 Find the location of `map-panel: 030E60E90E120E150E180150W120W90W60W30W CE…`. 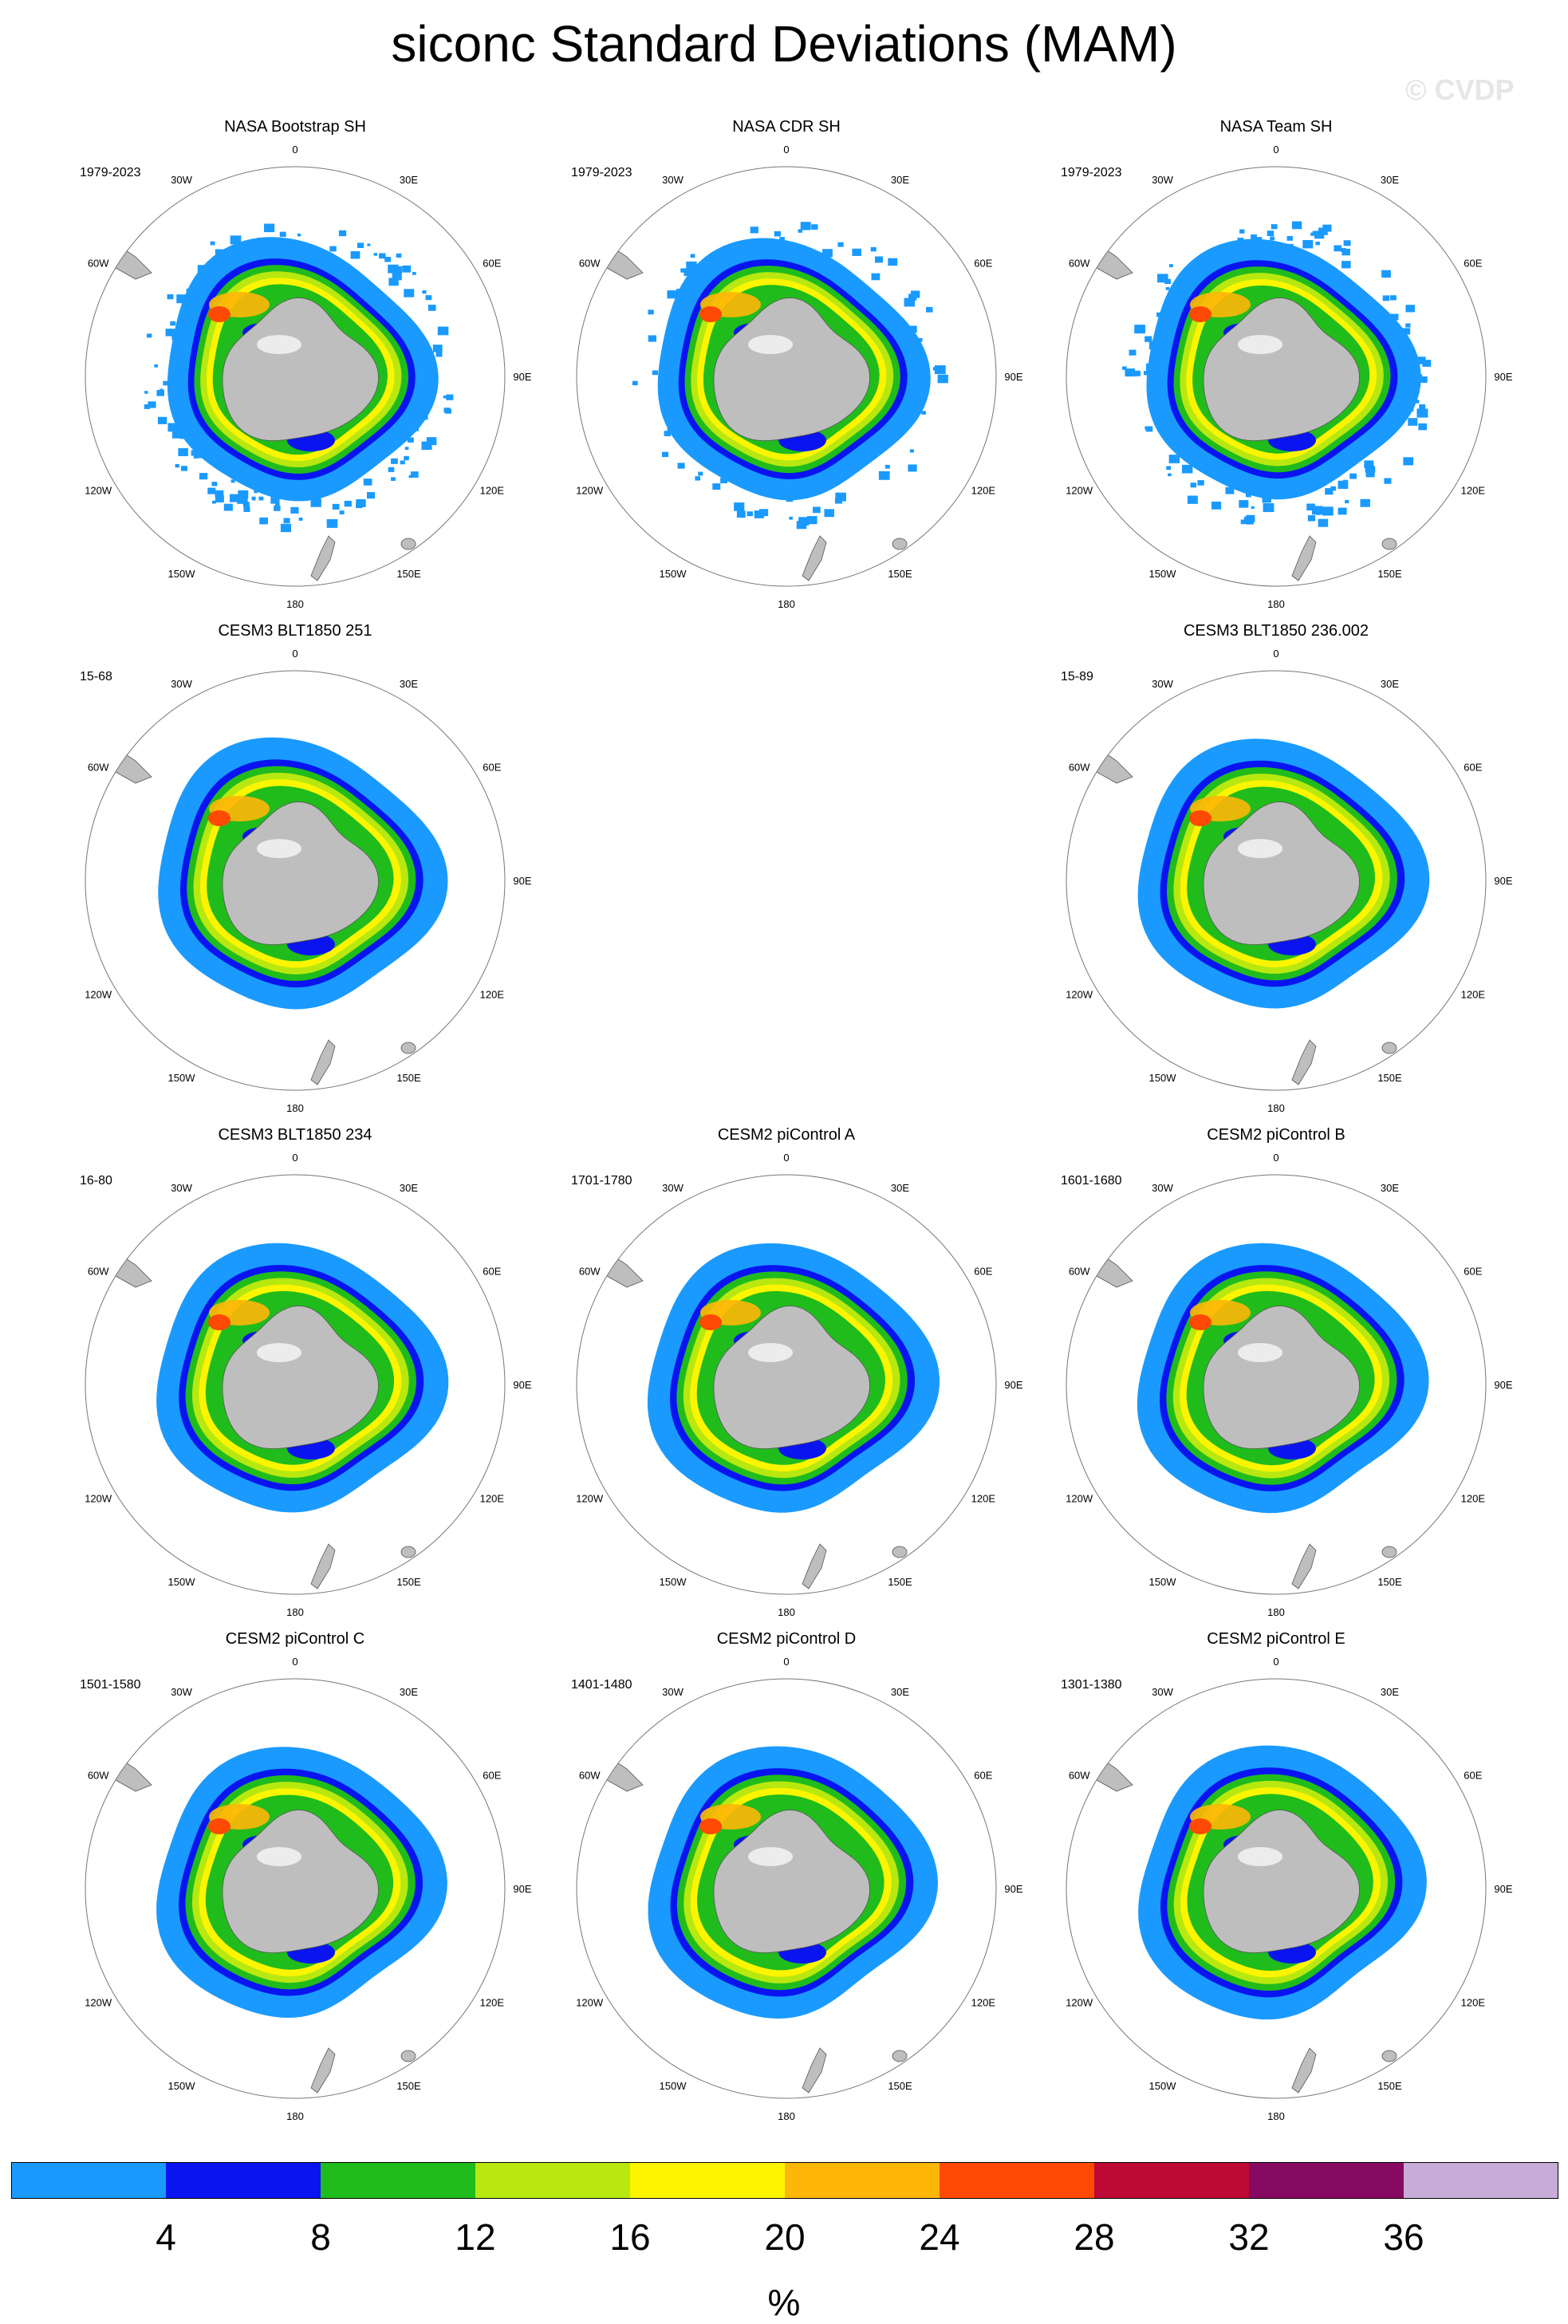

map-panel: 030E60E90E120E150E180150W120W90W60W30W CE… is located at coordinates (327, 1373).